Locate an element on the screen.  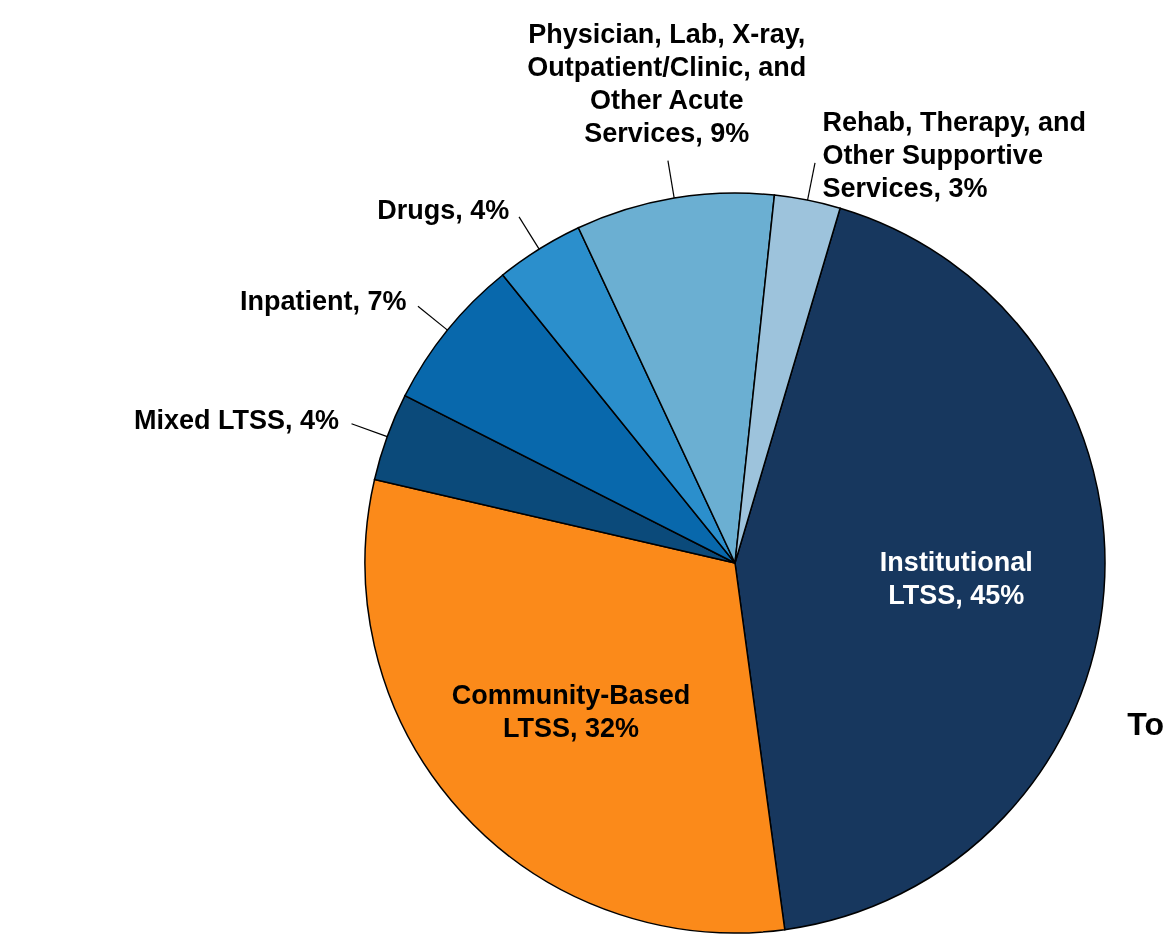
slice-label: Inpatient, 7% is located at coordinates (323, 300).